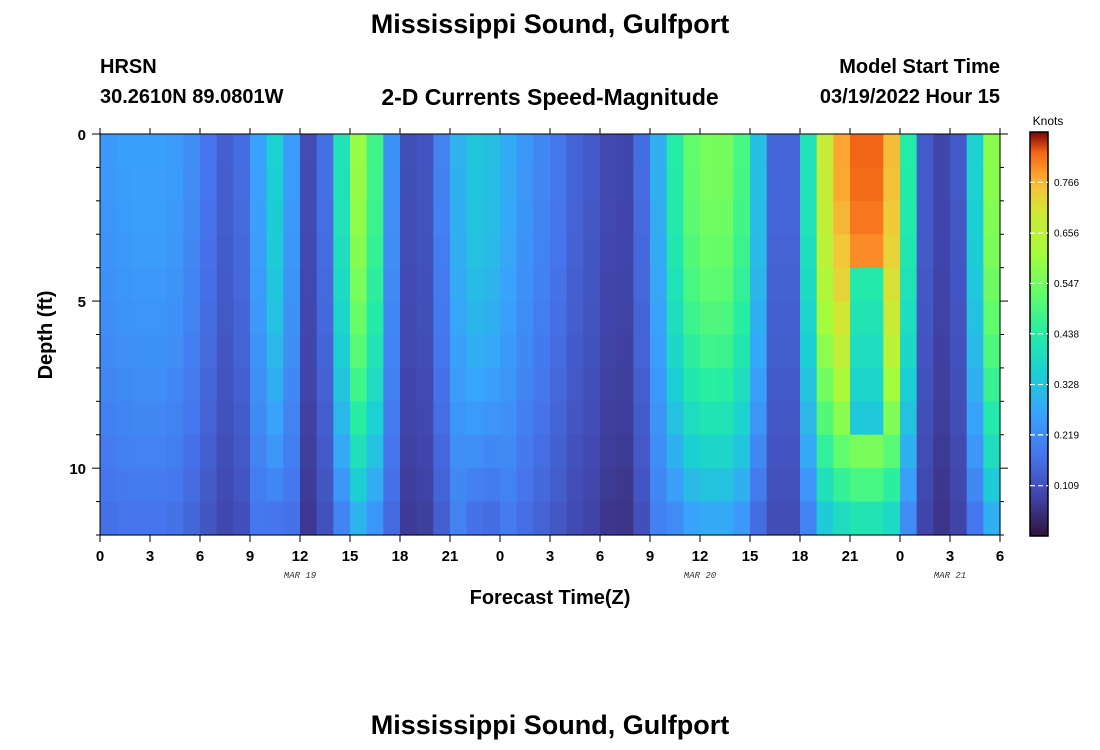 The image size is (1100, 750). What do you see at coordinates (450, 556) in the screenshot?
I see `x-tick-label: 21` at bounding box center [450, 556].